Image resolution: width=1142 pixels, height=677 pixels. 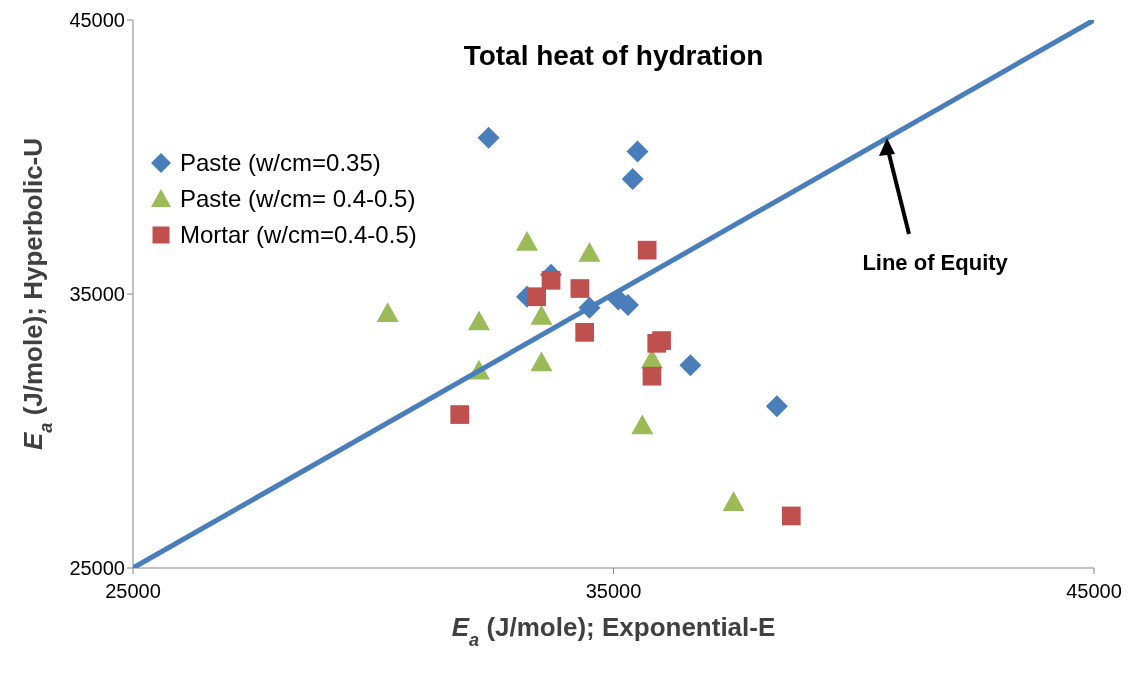 I want to click on x-tick-label: 35000, so click(x=613, y=591).